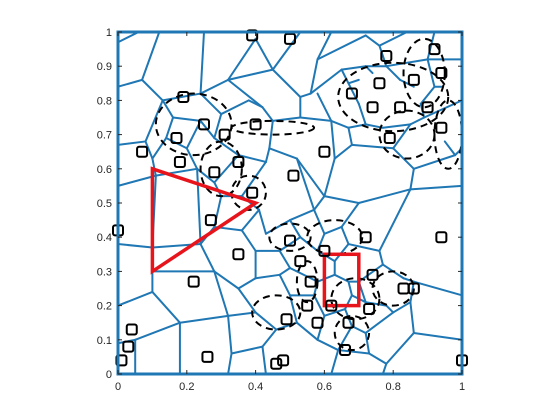 The width and height of the screenshot is (560, 420). What do you see at coordinates (118, 387) in the screenshot?
I see `x-tick-label-0: 0` at bounding box center [118, 387].